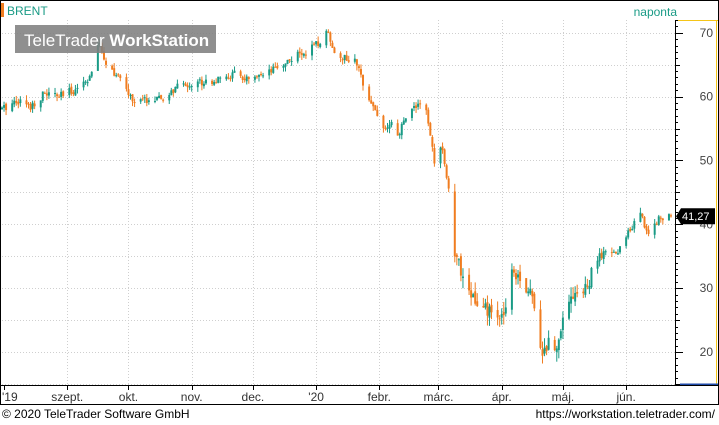 Image resolution: width=719 pixels, height=425 pixels. What do you see at coordinates (707, 288) in the screenshot?
I see `y-tick-label: 30` at bounding box center [707, 288].